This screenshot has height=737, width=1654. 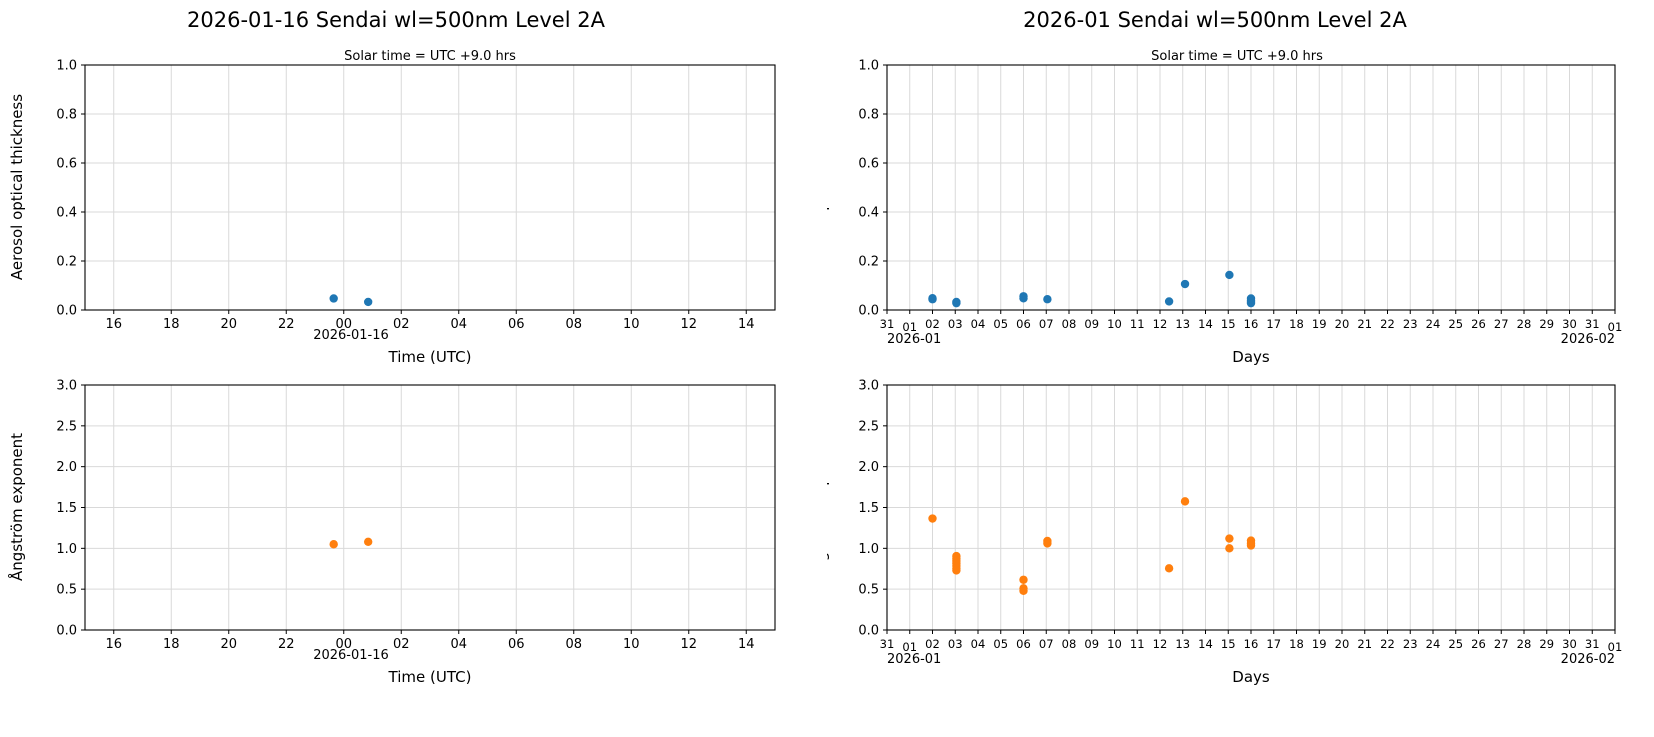 What do you see at coordinates (1478, 324) in the screenshot?
I see `x-tick-label: 26` at bounding box center [1478, 324].